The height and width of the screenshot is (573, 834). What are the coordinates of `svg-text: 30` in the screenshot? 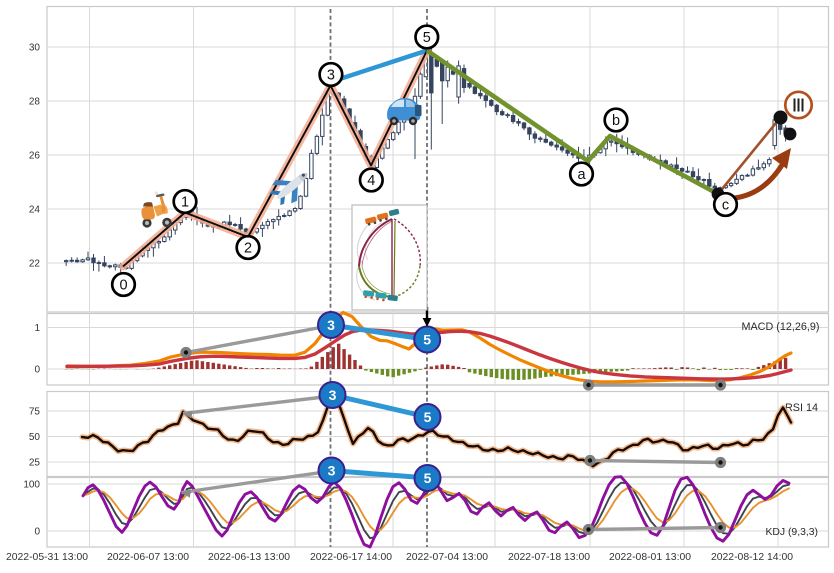 It's located at (35, 48).